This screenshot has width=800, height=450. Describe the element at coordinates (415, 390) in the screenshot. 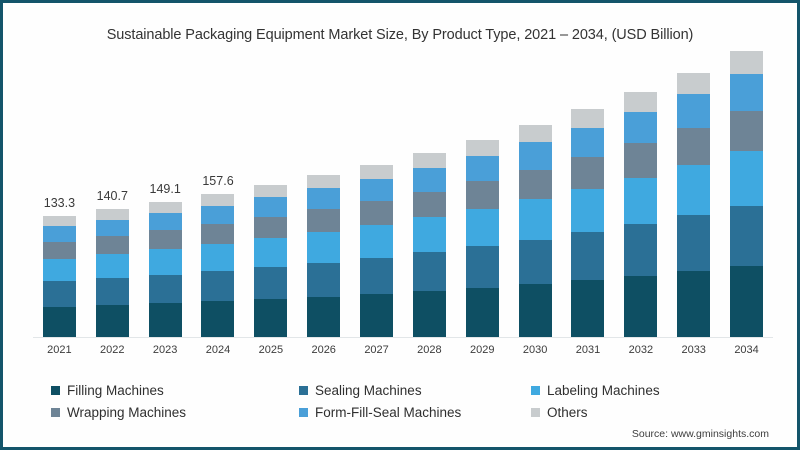

I see `legend-item-sealing-machines: Sealing Machines` at that location.